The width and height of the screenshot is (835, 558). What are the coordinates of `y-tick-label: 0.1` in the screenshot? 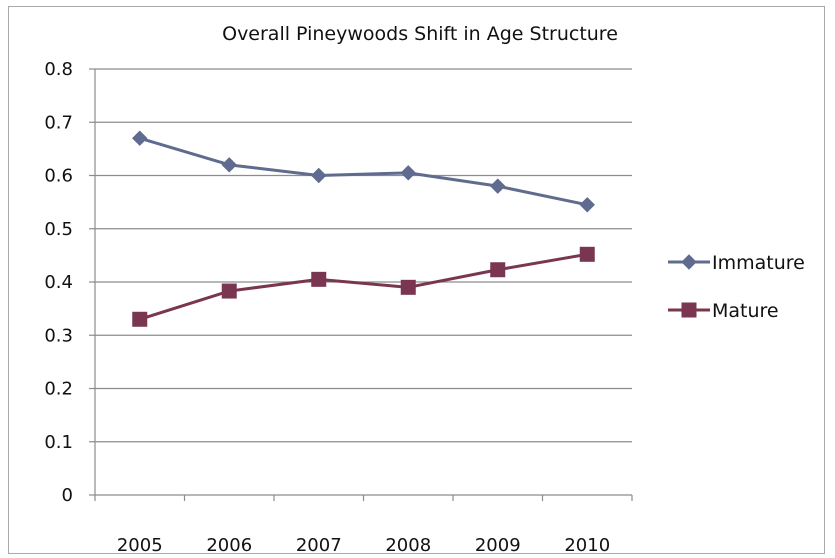 It's located at (58, 442).